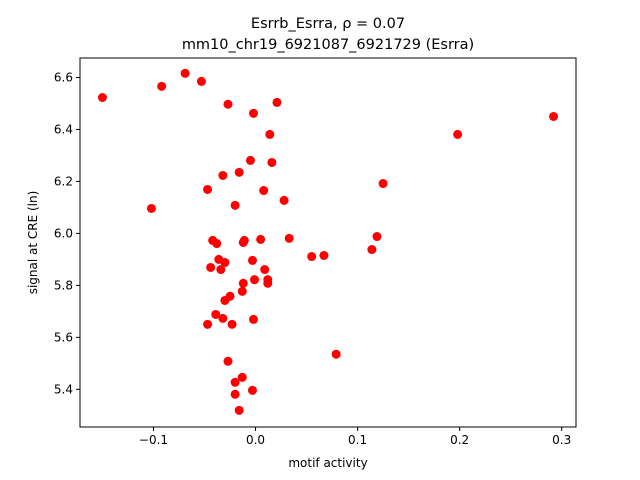 The height and width of the screenshot is (480, 640). Describe the element at coordinates (63, 337) in the screenshot. I see `y-tick-label: 5.6` at that location.